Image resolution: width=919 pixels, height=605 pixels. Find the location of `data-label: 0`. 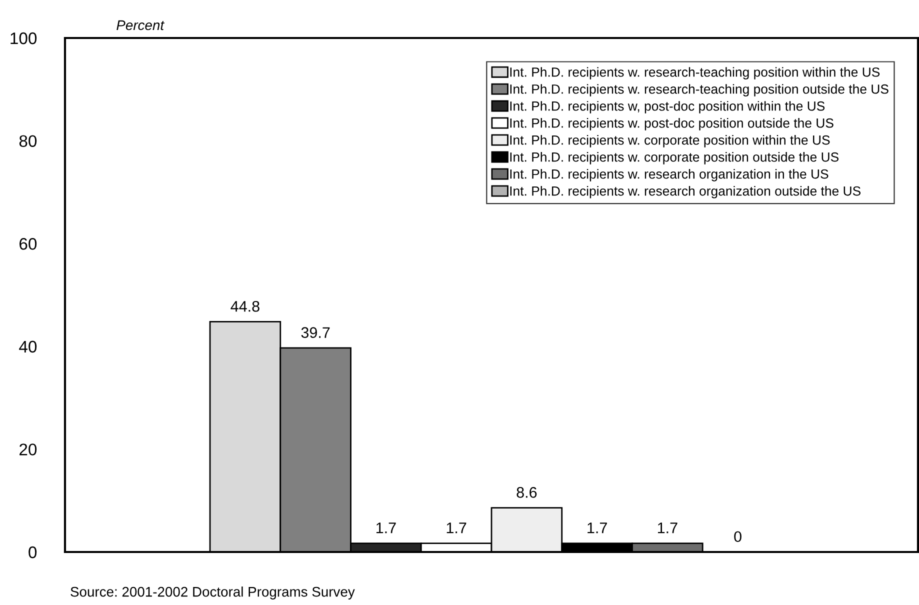

data-label: 0 is located at coordinates (738, 536).